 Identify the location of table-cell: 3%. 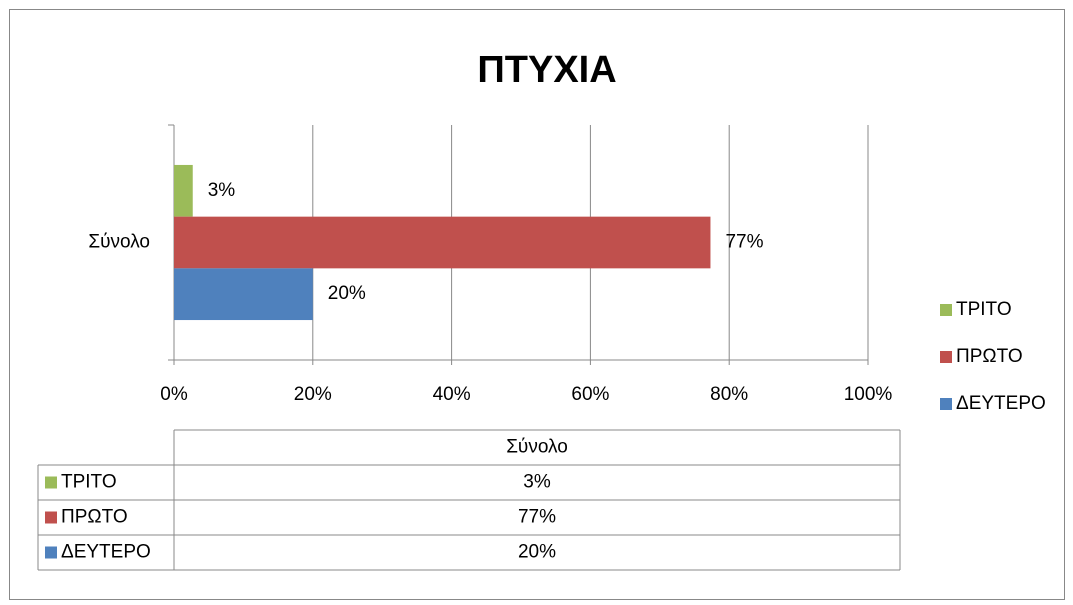
(537, 482).